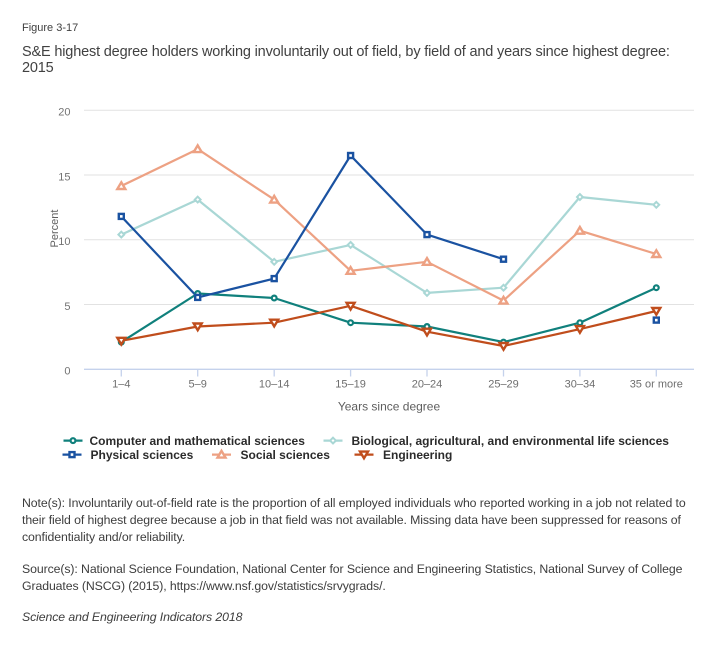 The width and height of the screenshot is (724, 648). I want to click on svg-text: Percent, so click(55, 229).